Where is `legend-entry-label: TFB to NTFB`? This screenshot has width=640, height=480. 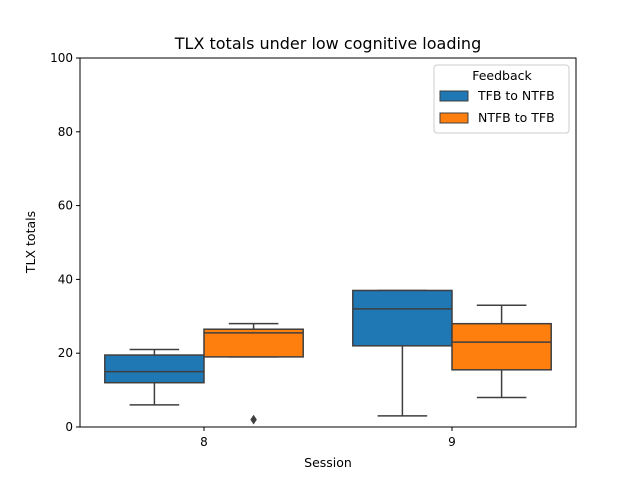
legend-entry-label: TFB to NTFB is located at coordinates (516, 95).